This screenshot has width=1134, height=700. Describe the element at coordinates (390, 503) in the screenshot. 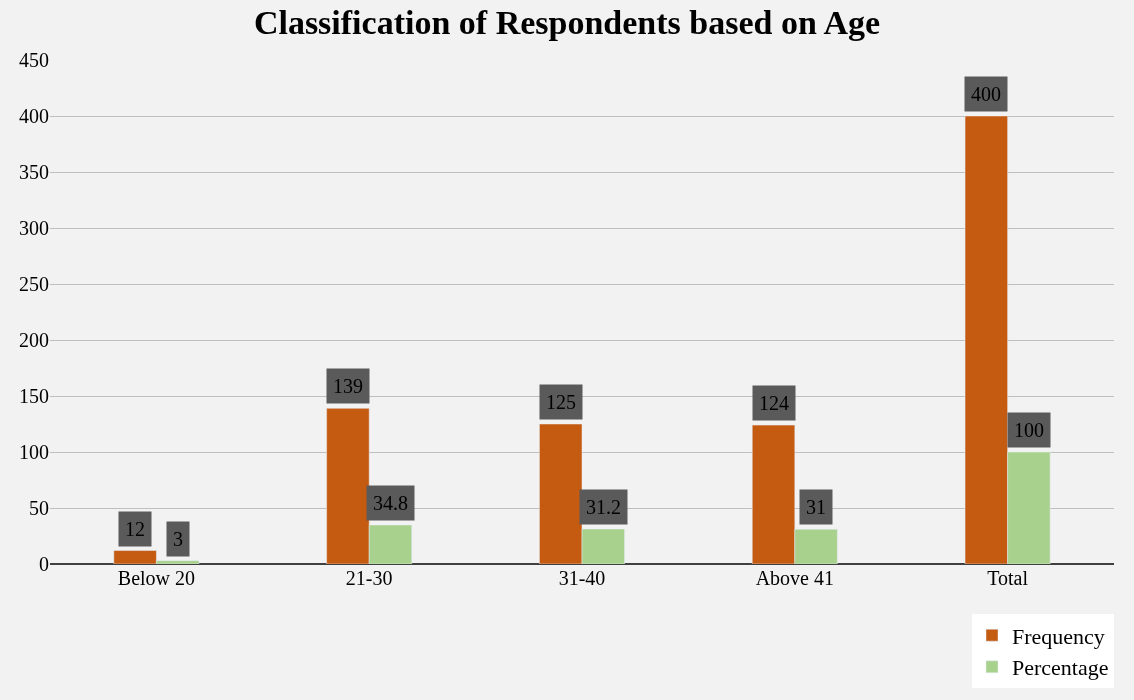

I see `data-label: 34.8` at that location.